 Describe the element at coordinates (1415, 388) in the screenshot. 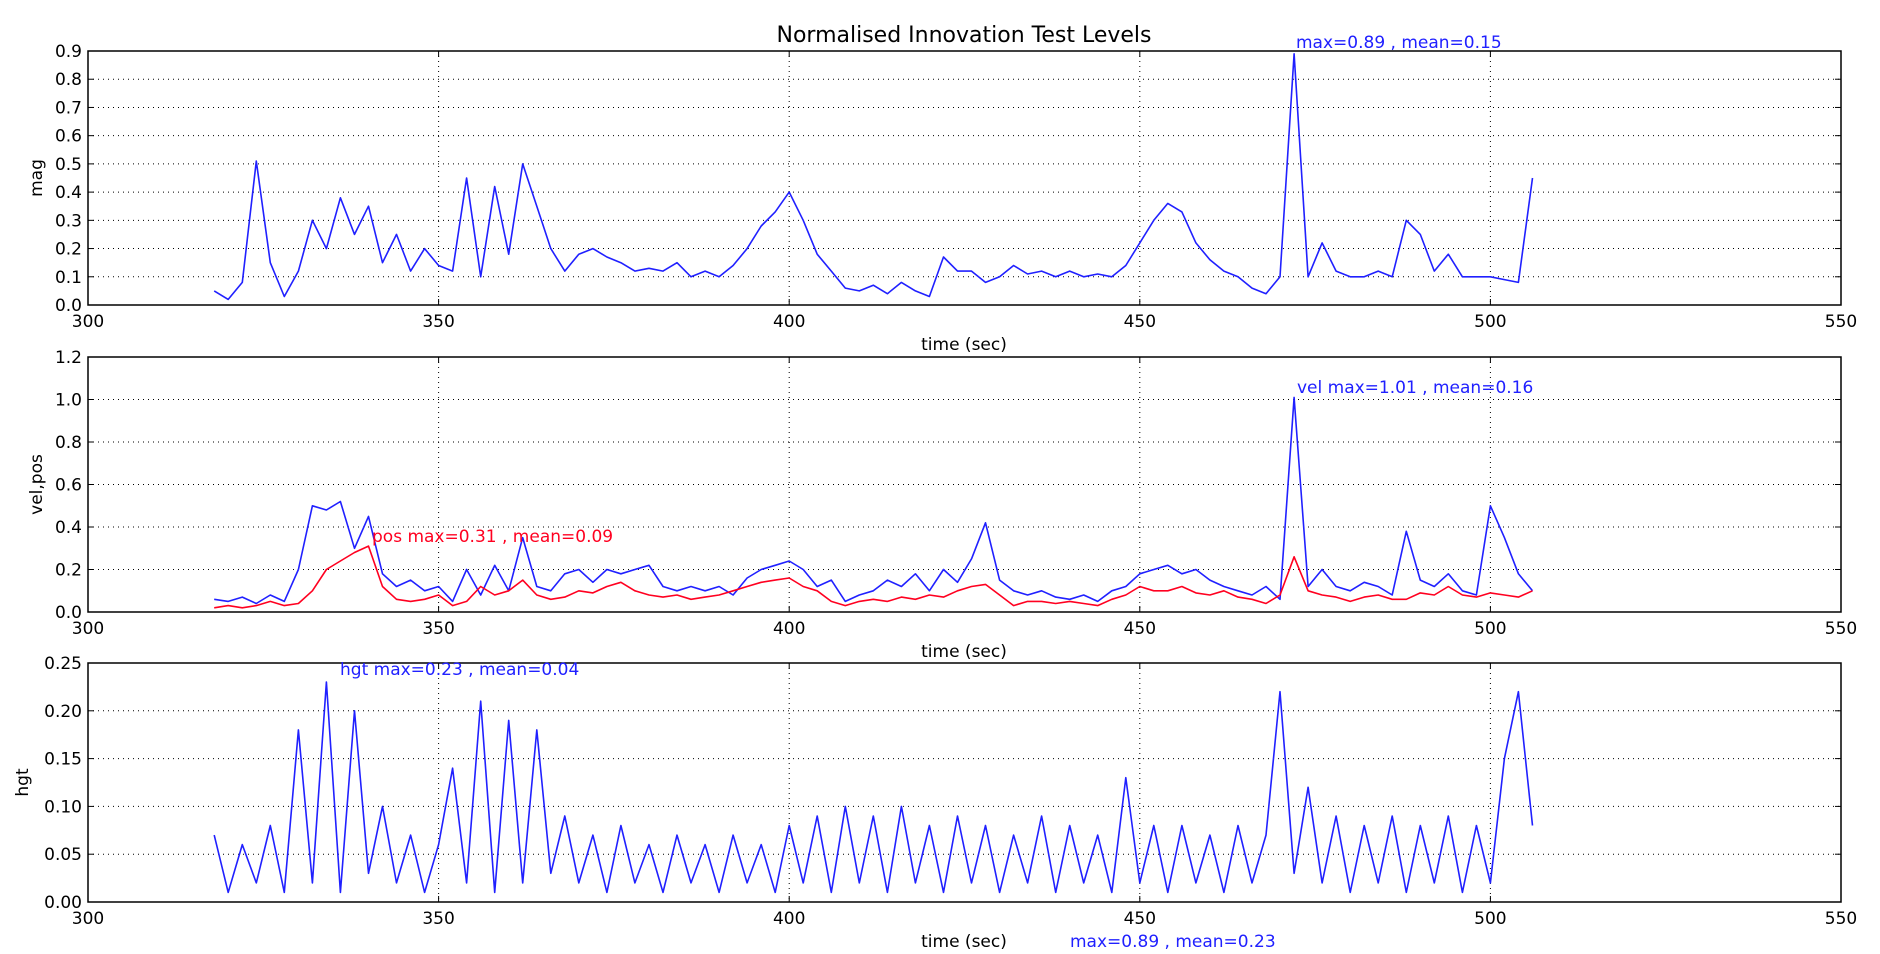

I see `stats-annotation: vel max=1.01 , mean=0.16` at that location.